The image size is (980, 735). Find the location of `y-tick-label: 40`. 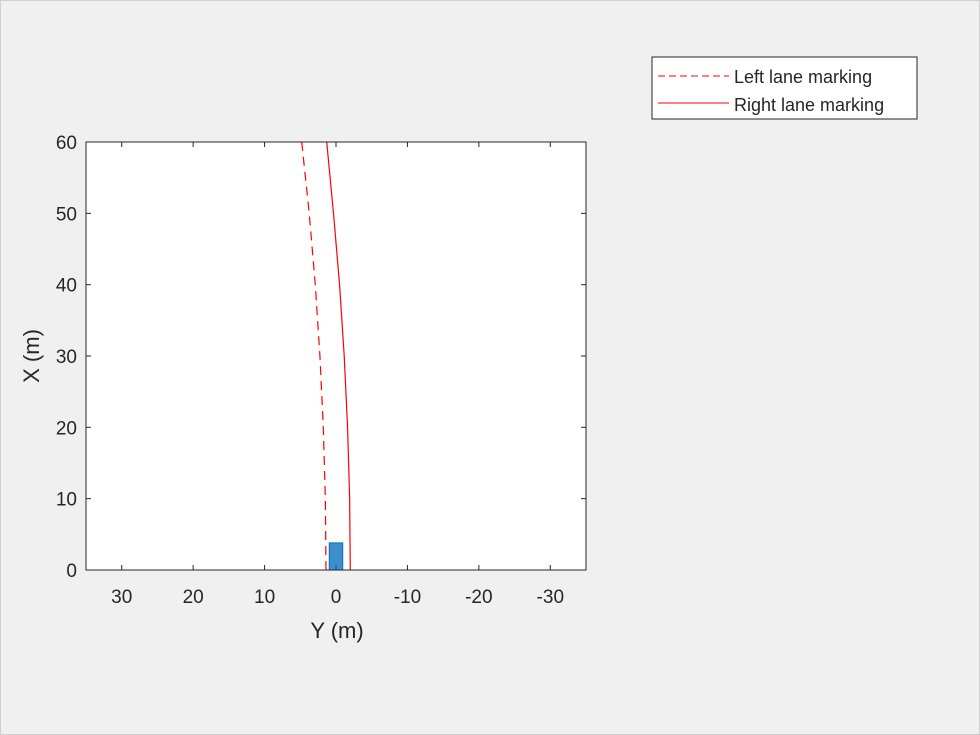

y-tick-label: 40 is located at coordinates (66, 286).